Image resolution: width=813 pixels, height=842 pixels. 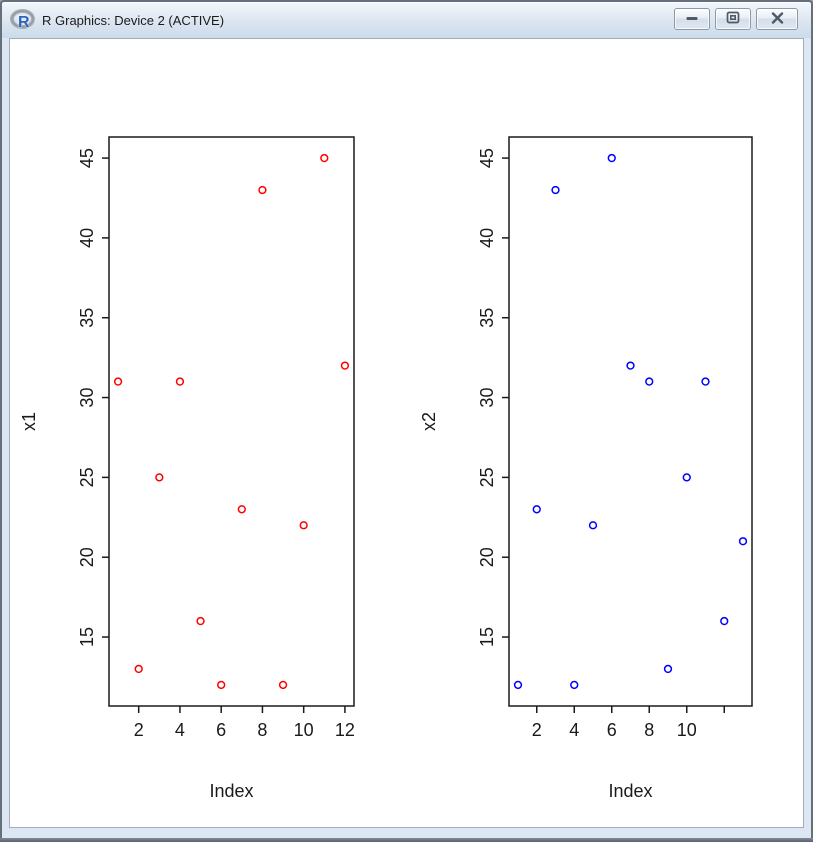 I want to click on maximize-icon, so click(x=733, y=19).